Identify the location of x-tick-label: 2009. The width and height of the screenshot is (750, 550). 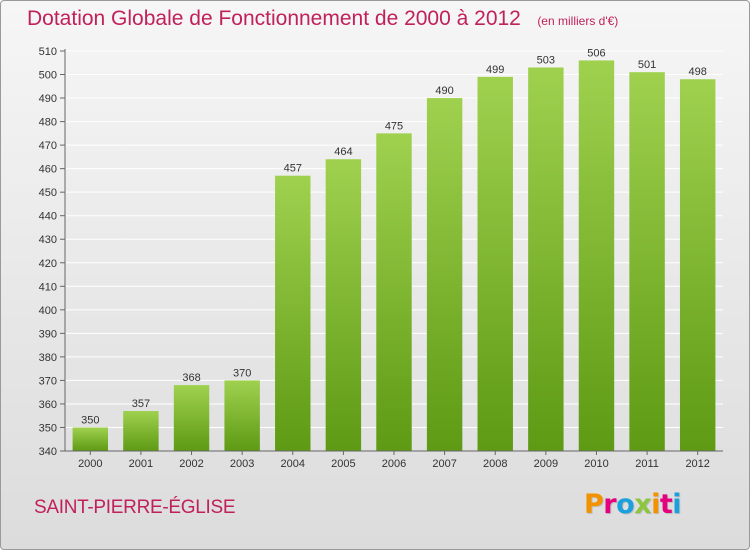
(546, 464).